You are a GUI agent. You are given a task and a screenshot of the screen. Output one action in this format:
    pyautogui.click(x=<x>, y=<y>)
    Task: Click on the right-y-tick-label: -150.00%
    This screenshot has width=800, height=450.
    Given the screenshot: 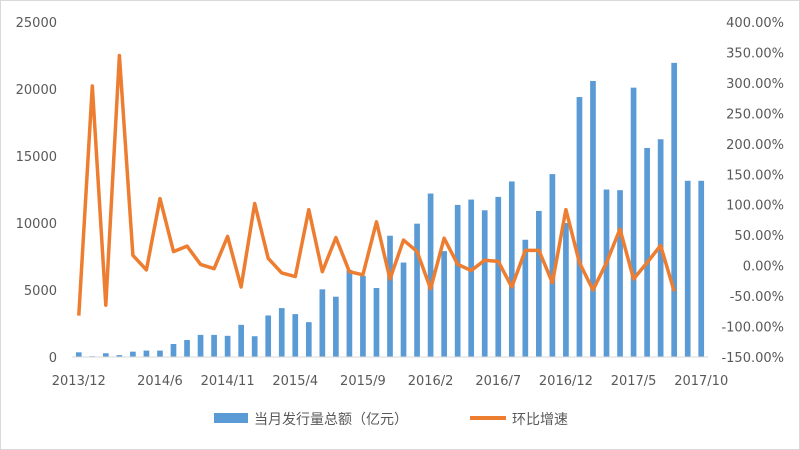 What is the action you would take?
    pyautogui.click(x=752, y=358)
    